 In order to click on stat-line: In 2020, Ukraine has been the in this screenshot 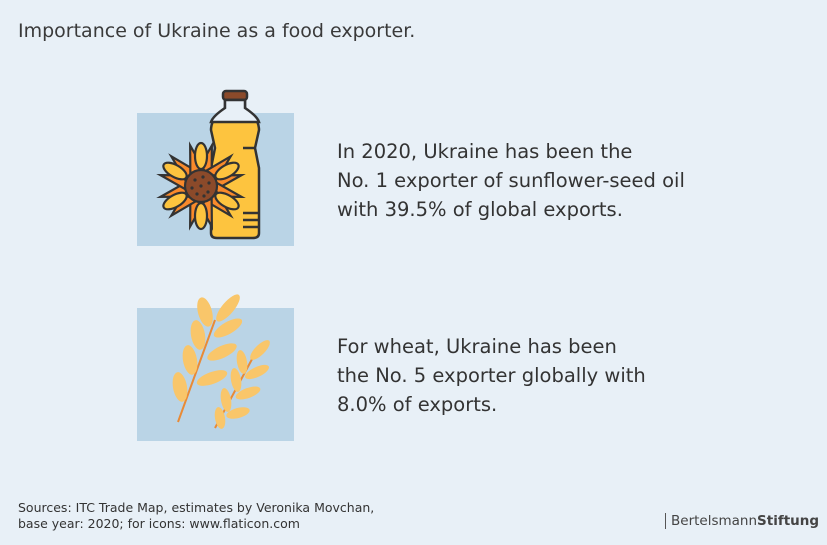, I will do `click(485, 151)`.